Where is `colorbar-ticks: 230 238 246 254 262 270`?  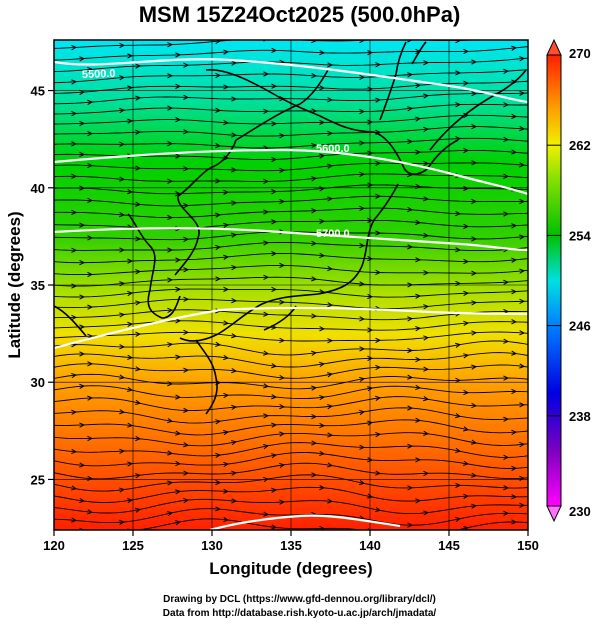
colorbar-ticks: 230 238 246 254 262 270 is located at coordinates (569, 282).